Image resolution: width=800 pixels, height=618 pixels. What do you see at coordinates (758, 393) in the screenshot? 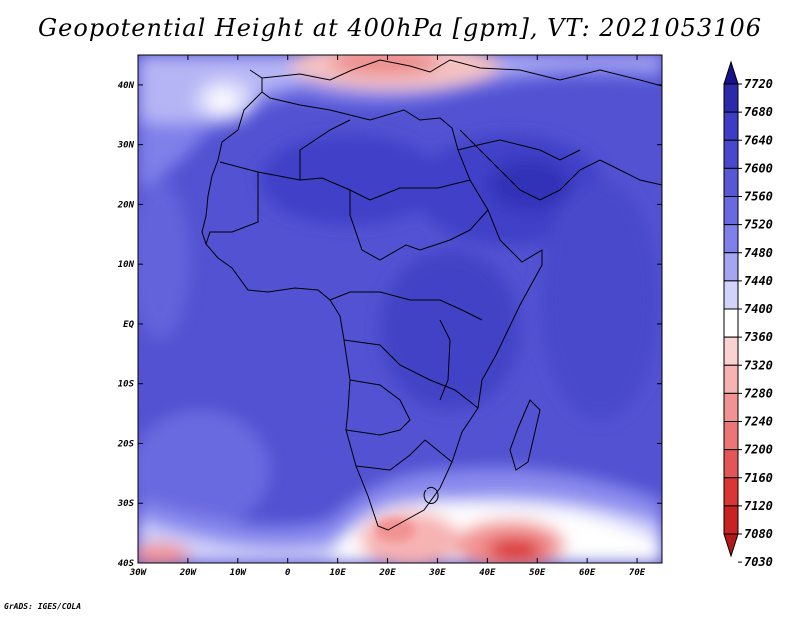
I see `colorbar-label: 7280` at bounding box center [758, 393].